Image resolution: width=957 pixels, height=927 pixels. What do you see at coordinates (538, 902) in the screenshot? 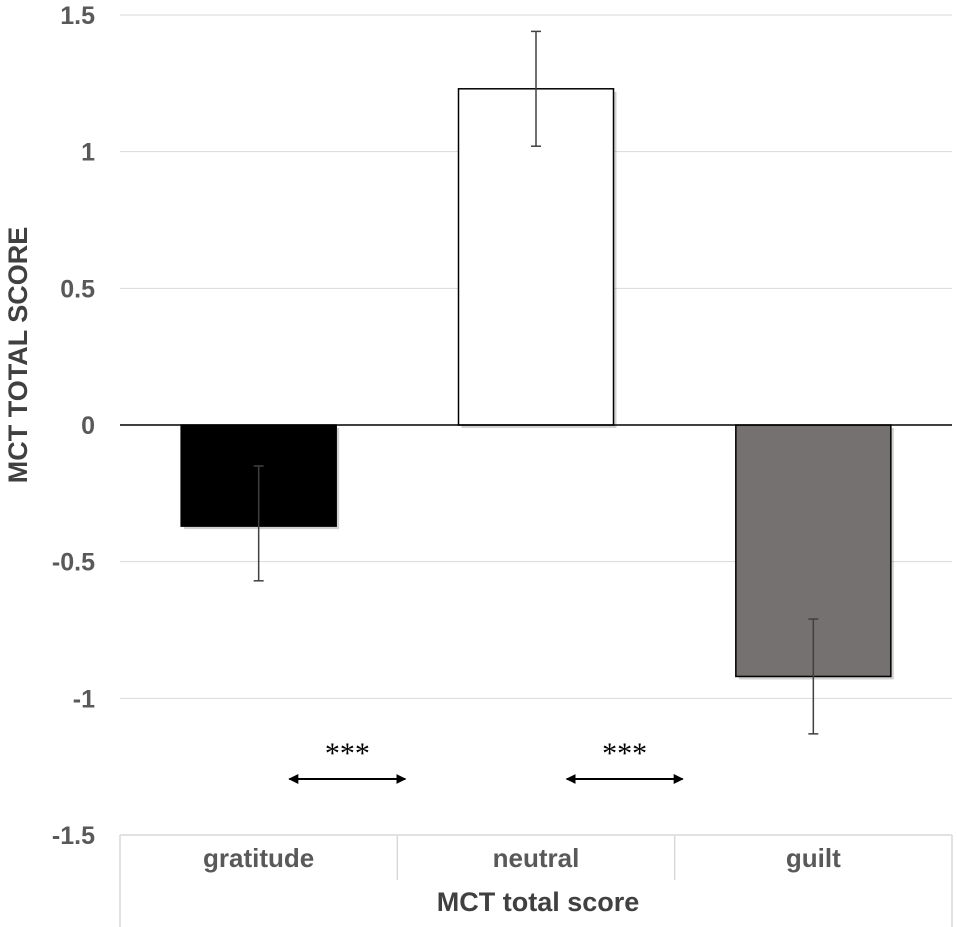
I see `x-axis-title: MCT total score` at bounding box center [538, 902].